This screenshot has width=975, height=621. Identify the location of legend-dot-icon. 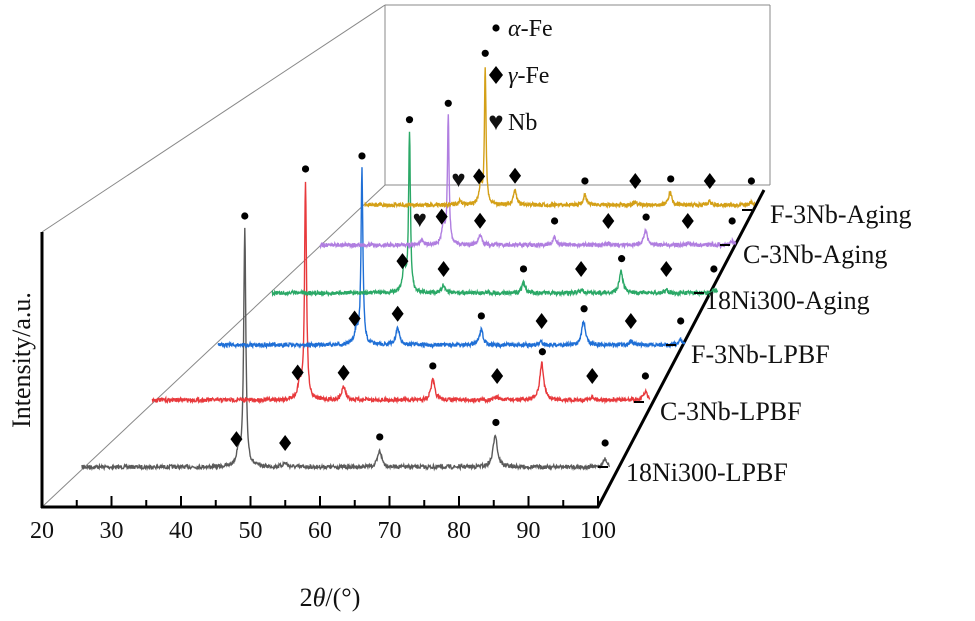
(496, 28).